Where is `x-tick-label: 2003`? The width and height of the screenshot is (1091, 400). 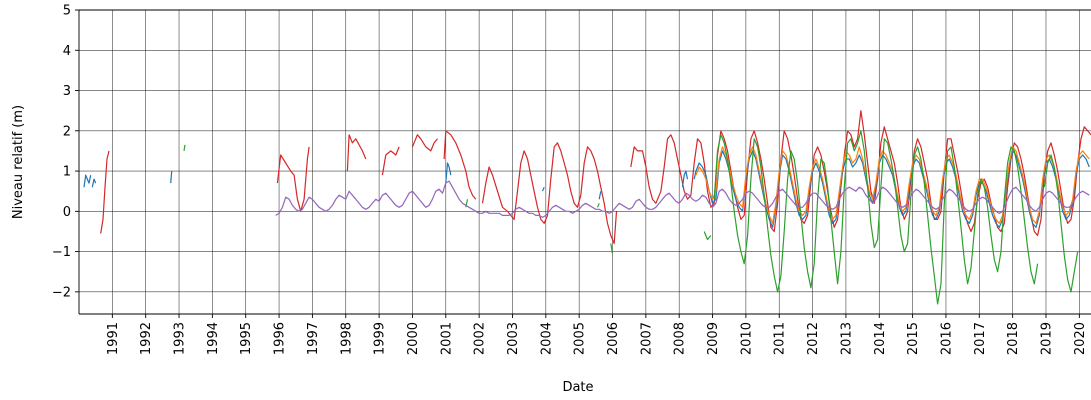
x-tick-label: 2003 is located at coordinates (513, 338).